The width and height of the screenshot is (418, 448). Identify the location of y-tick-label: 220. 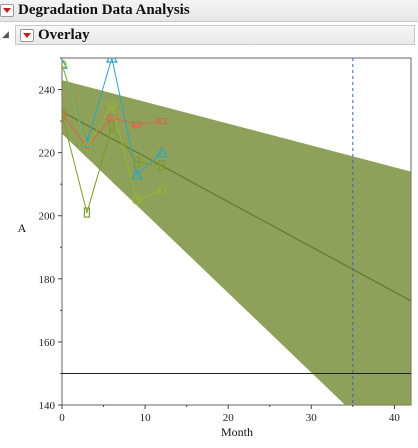
(47, 154).